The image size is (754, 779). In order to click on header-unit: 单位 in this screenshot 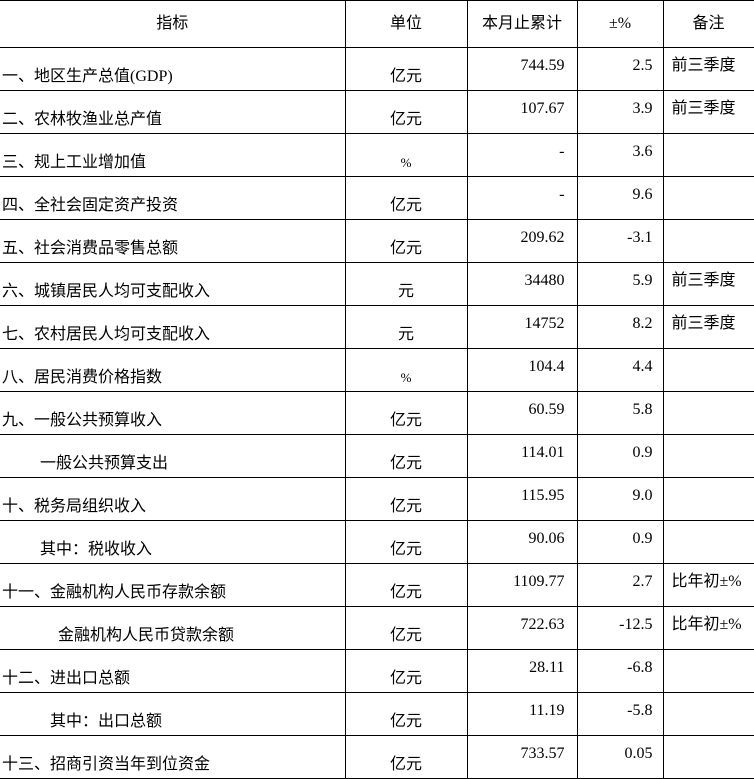, I will do `click(406, 24)`.